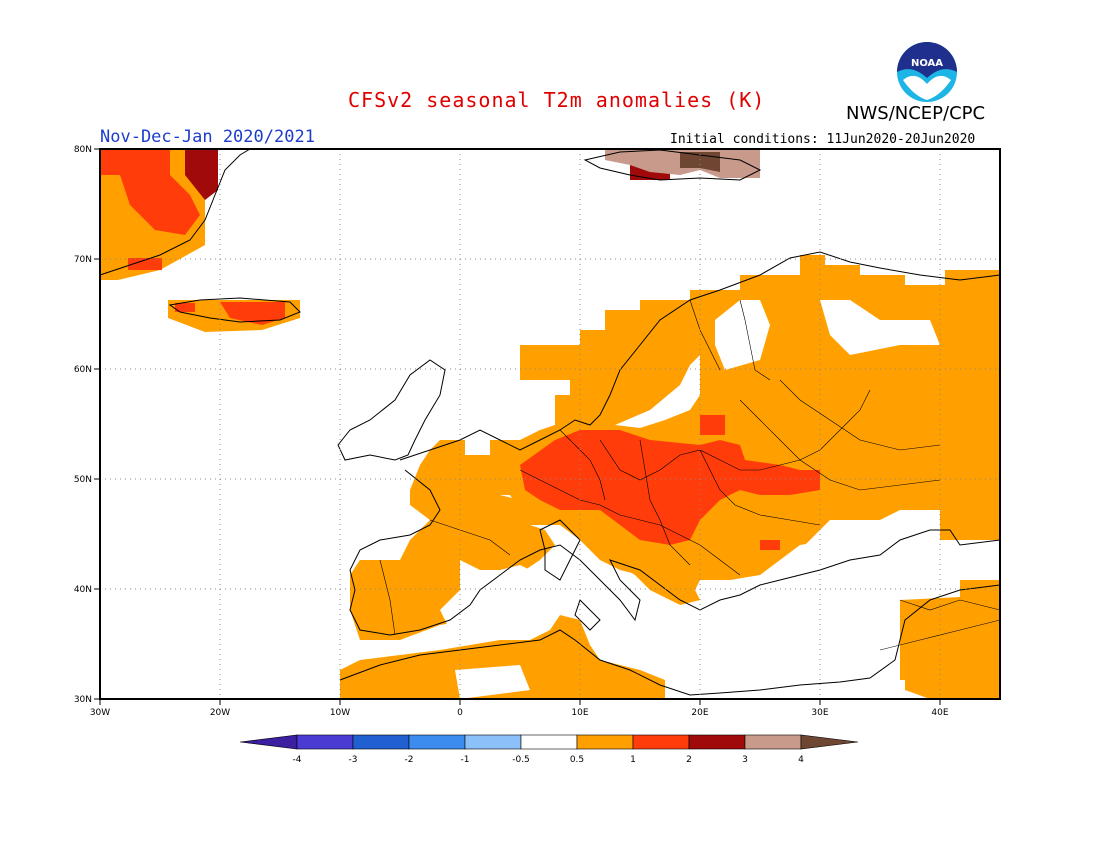 Image resolution: width=1100 pixels, height=850 pixels. I want to click on lon-tick-label: 10W, so click(340, 713).